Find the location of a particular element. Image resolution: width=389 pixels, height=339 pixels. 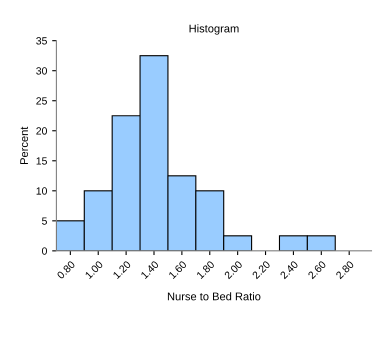

y-tick-label: 20 is located at coordinates (41, 131).